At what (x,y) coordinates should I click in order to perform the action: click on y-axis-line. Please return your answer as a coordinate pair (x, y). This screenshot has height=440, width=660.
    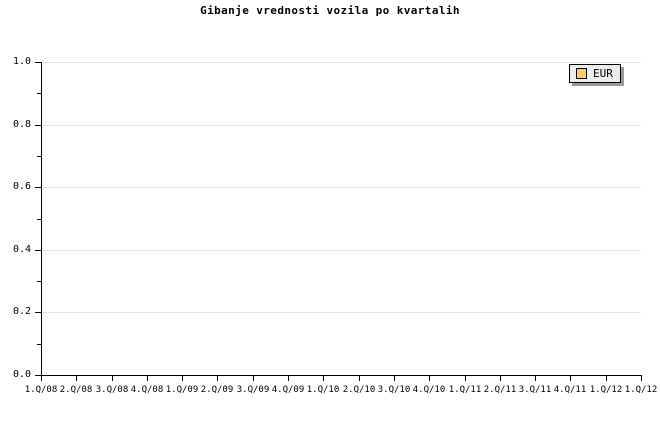
    Looking at the image, I should click on (41, 219).